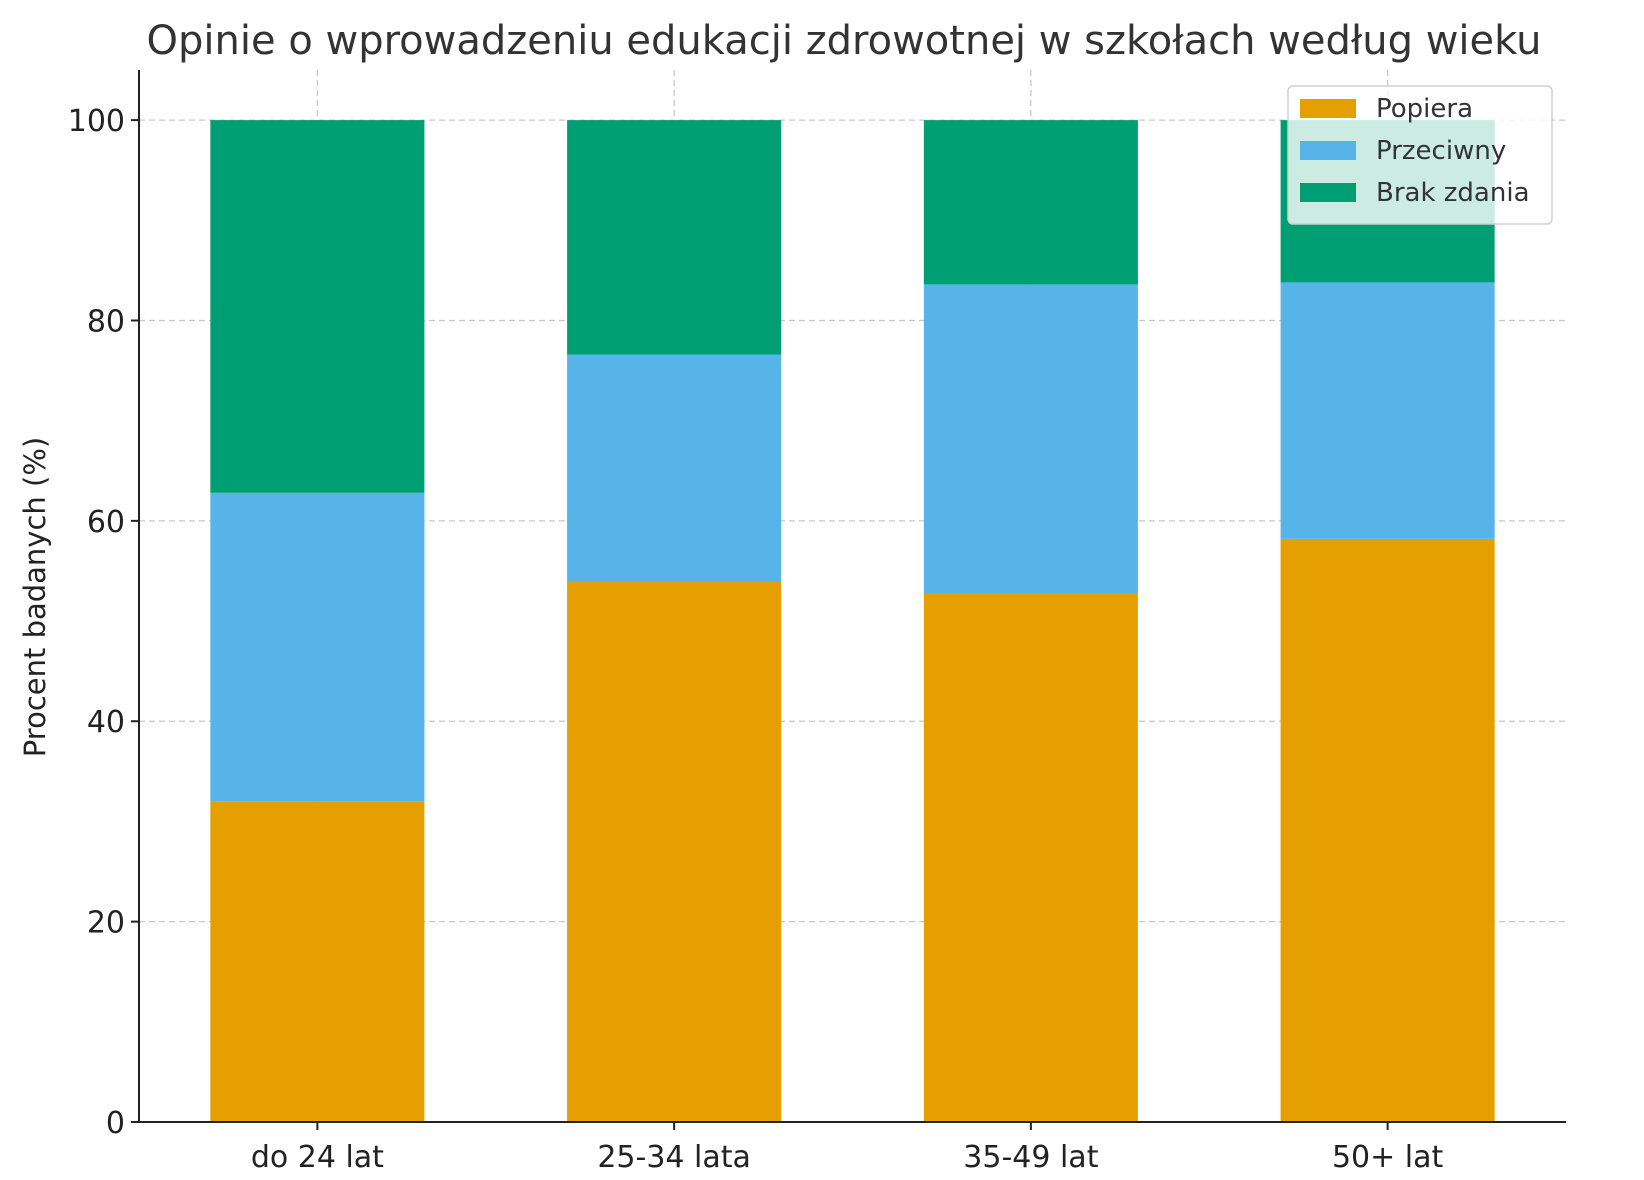 The image size is (1644, 1180). Describe the element at coordinates (317, 1157) in the screenshot. I see `x-tick-label-do-24-lat: do 24 lat` at that location.